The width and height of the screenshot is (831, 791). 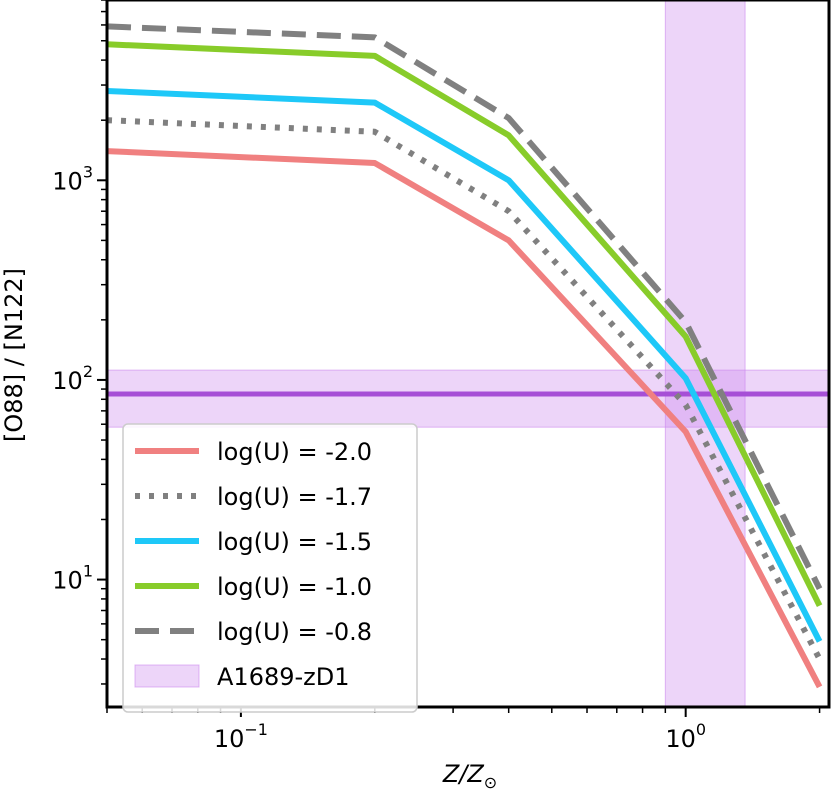 What do you see at coordinates (167, 676) in the screenshot?
I see `legend-swatch-observation` at bounding box center [167, 676].